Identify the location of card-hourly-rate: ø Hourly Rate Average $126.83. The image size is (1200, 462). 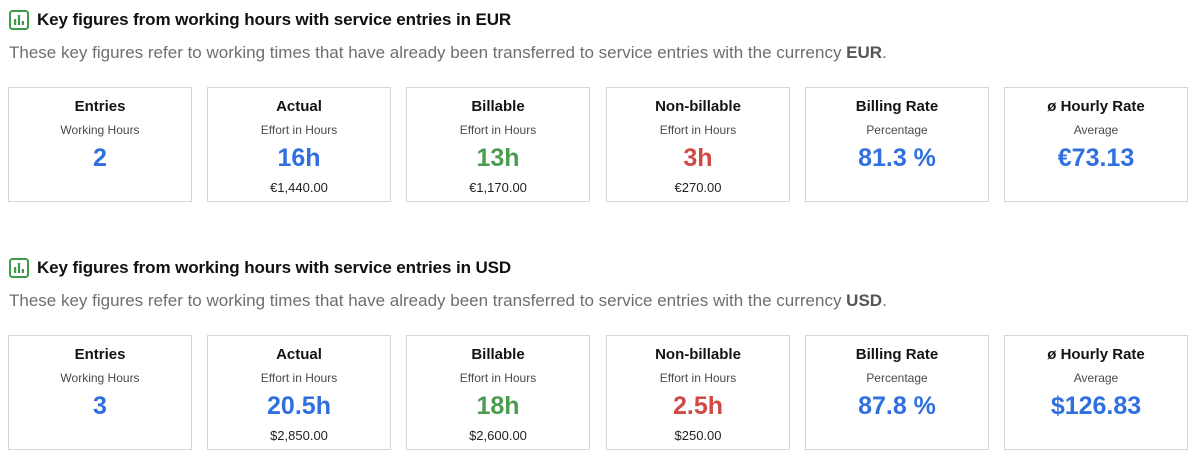
(1096, 392).